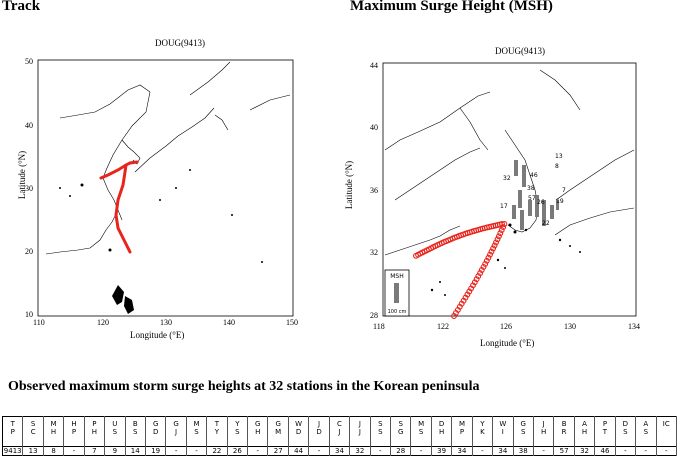 The height and width of the screenshot is (456, 680). I want to click on right-ytick: 32, so click(374, 252).